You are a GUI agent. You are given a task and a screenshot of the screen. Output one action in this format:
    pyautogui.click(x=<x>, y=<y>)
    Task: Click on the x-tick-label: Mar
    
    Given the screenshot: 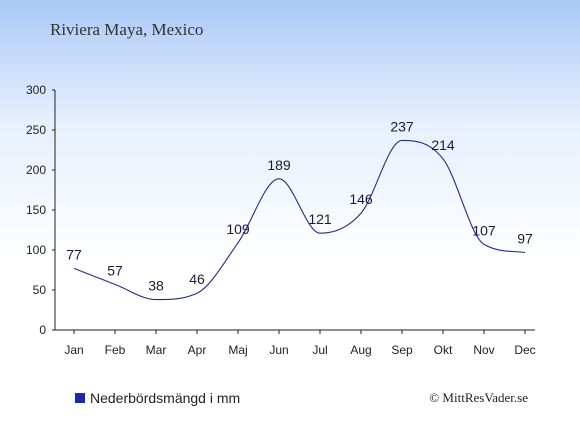 What is the action you would take?
    pyautogui.click(x=156, y=350)
    